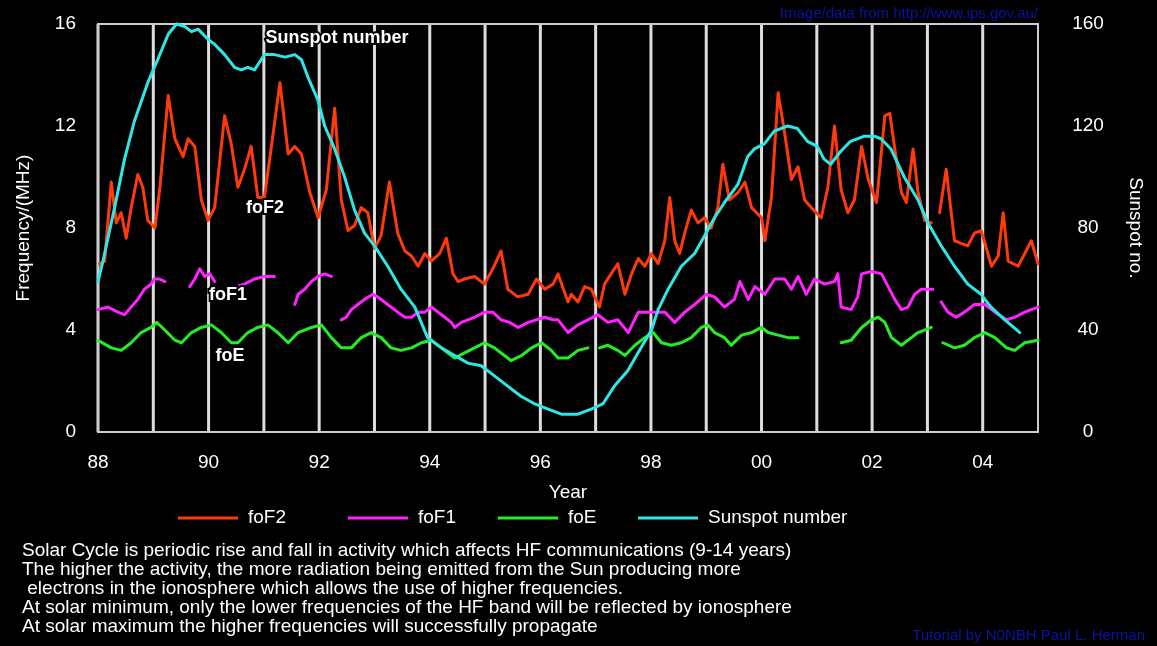 This screenshot has height=646, width=1157. I want to click on x-axis-title: Year, so click(568, 491).